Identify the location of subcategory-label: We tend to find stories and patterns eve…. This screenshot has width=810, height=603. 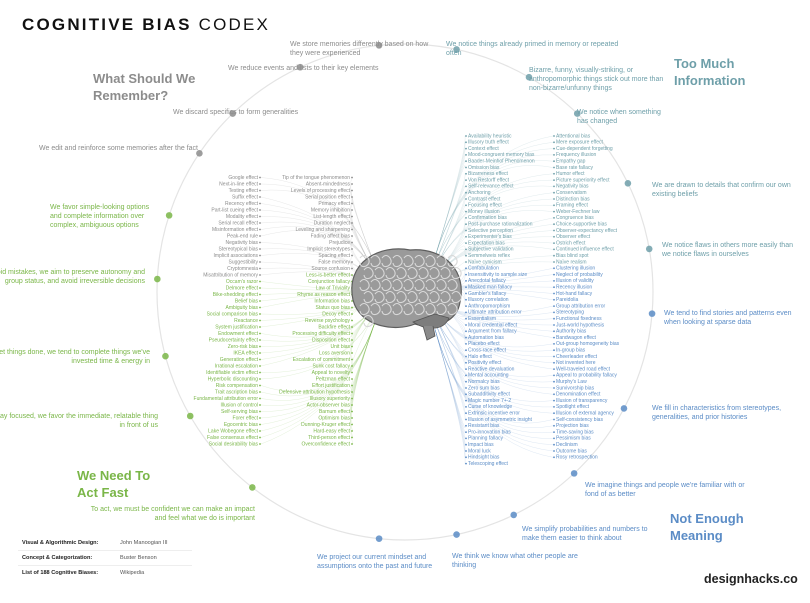
(728, 318).